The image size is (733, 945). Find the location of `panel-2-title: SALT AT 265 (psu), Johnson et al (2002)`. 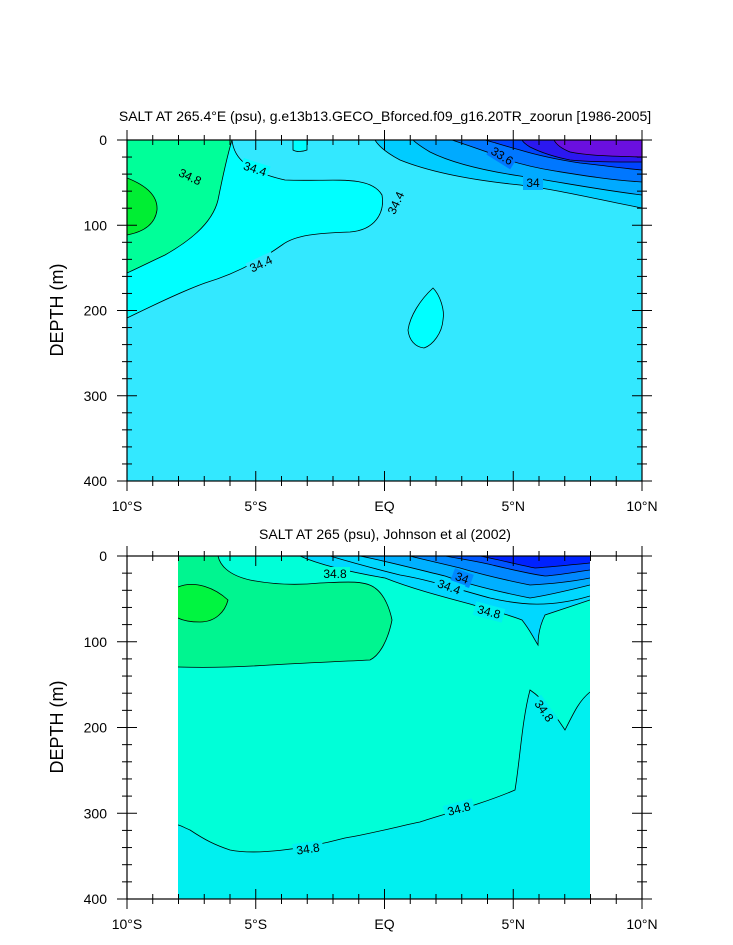

panel-2-title: SALT AT 265 (psu), Johnson et al (2002) is located at coordinates (385, 534).